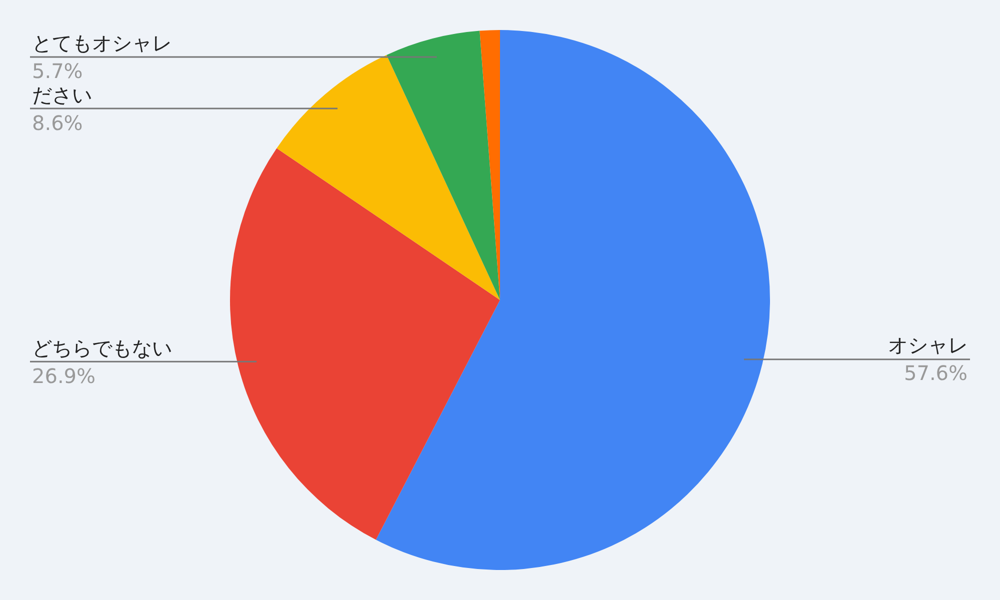  Describe the element at coordinates (936, 373) in the screenshot. I see `data-label: 57.6%` at that location.